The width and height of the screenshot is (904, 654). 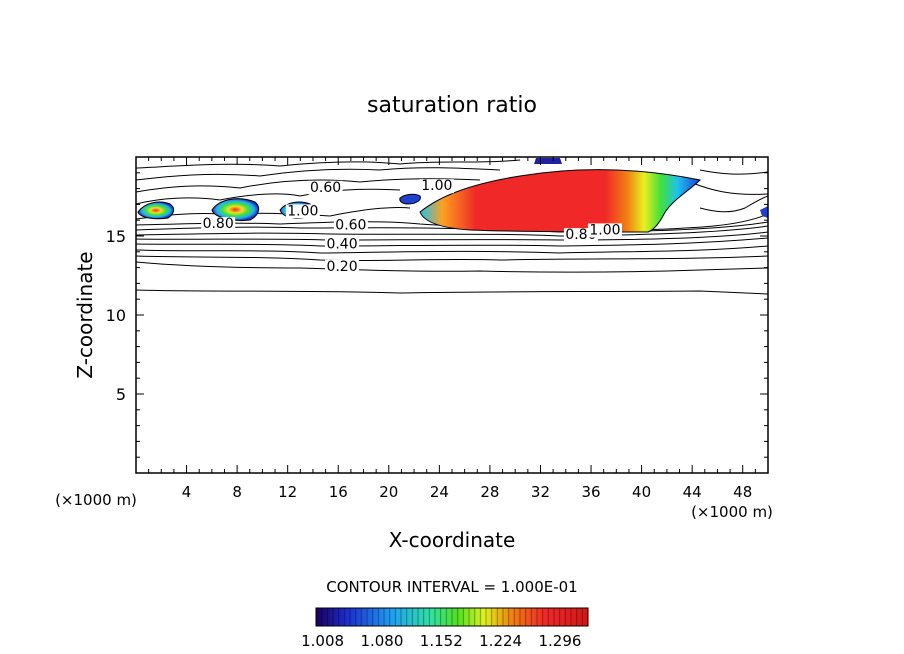 What do you see at coordinates (692, 492) in the screenshot?
I see `x-tick-label: 44` at bounding box center [692, 492].